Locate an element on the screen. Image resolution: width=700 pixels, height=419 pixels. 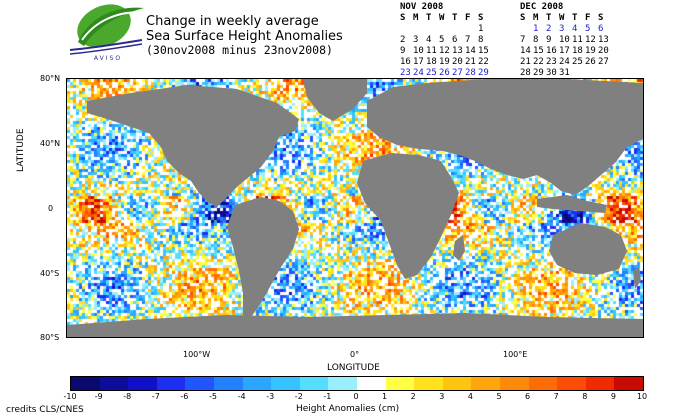
calendar-day: 10 is located at coordinates (418, 51).